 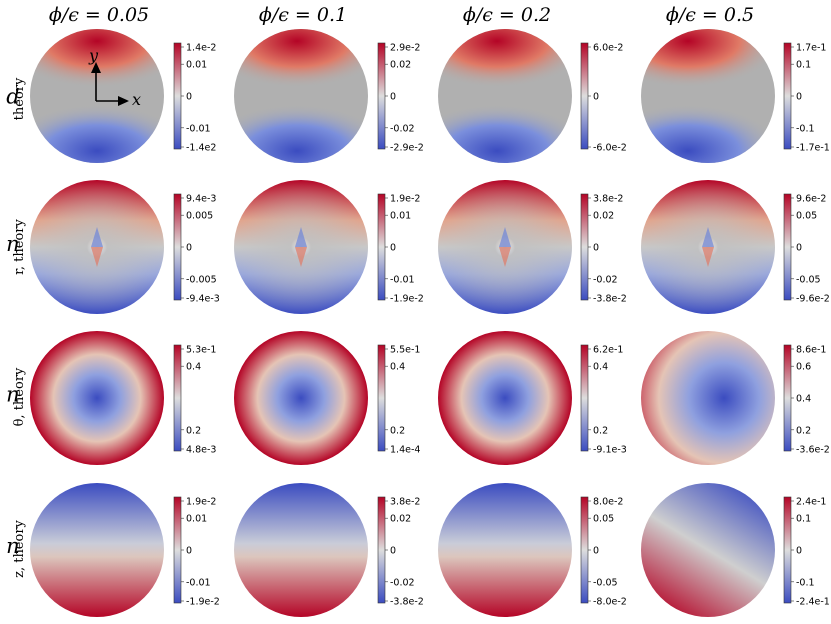 I want to click on colorbar-tick-mid-bot: -0.005, so click(x=201, y=279).